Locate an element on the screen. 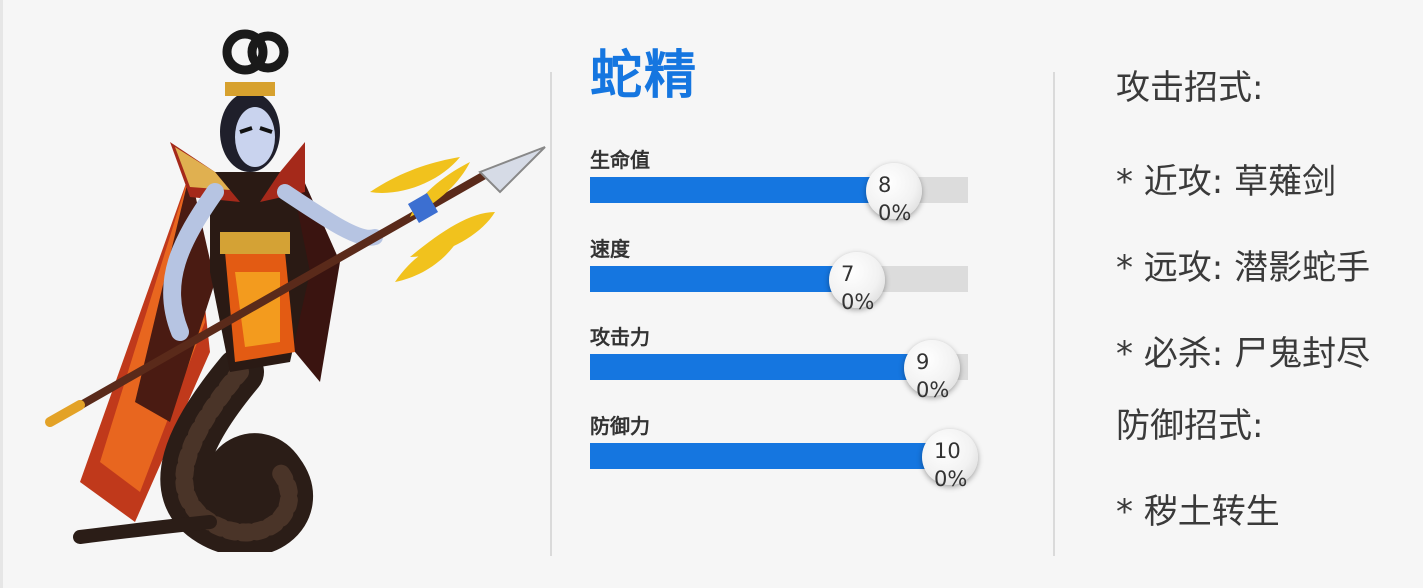  stat-speed: 速度 70% is located at coordinates (790, 277).